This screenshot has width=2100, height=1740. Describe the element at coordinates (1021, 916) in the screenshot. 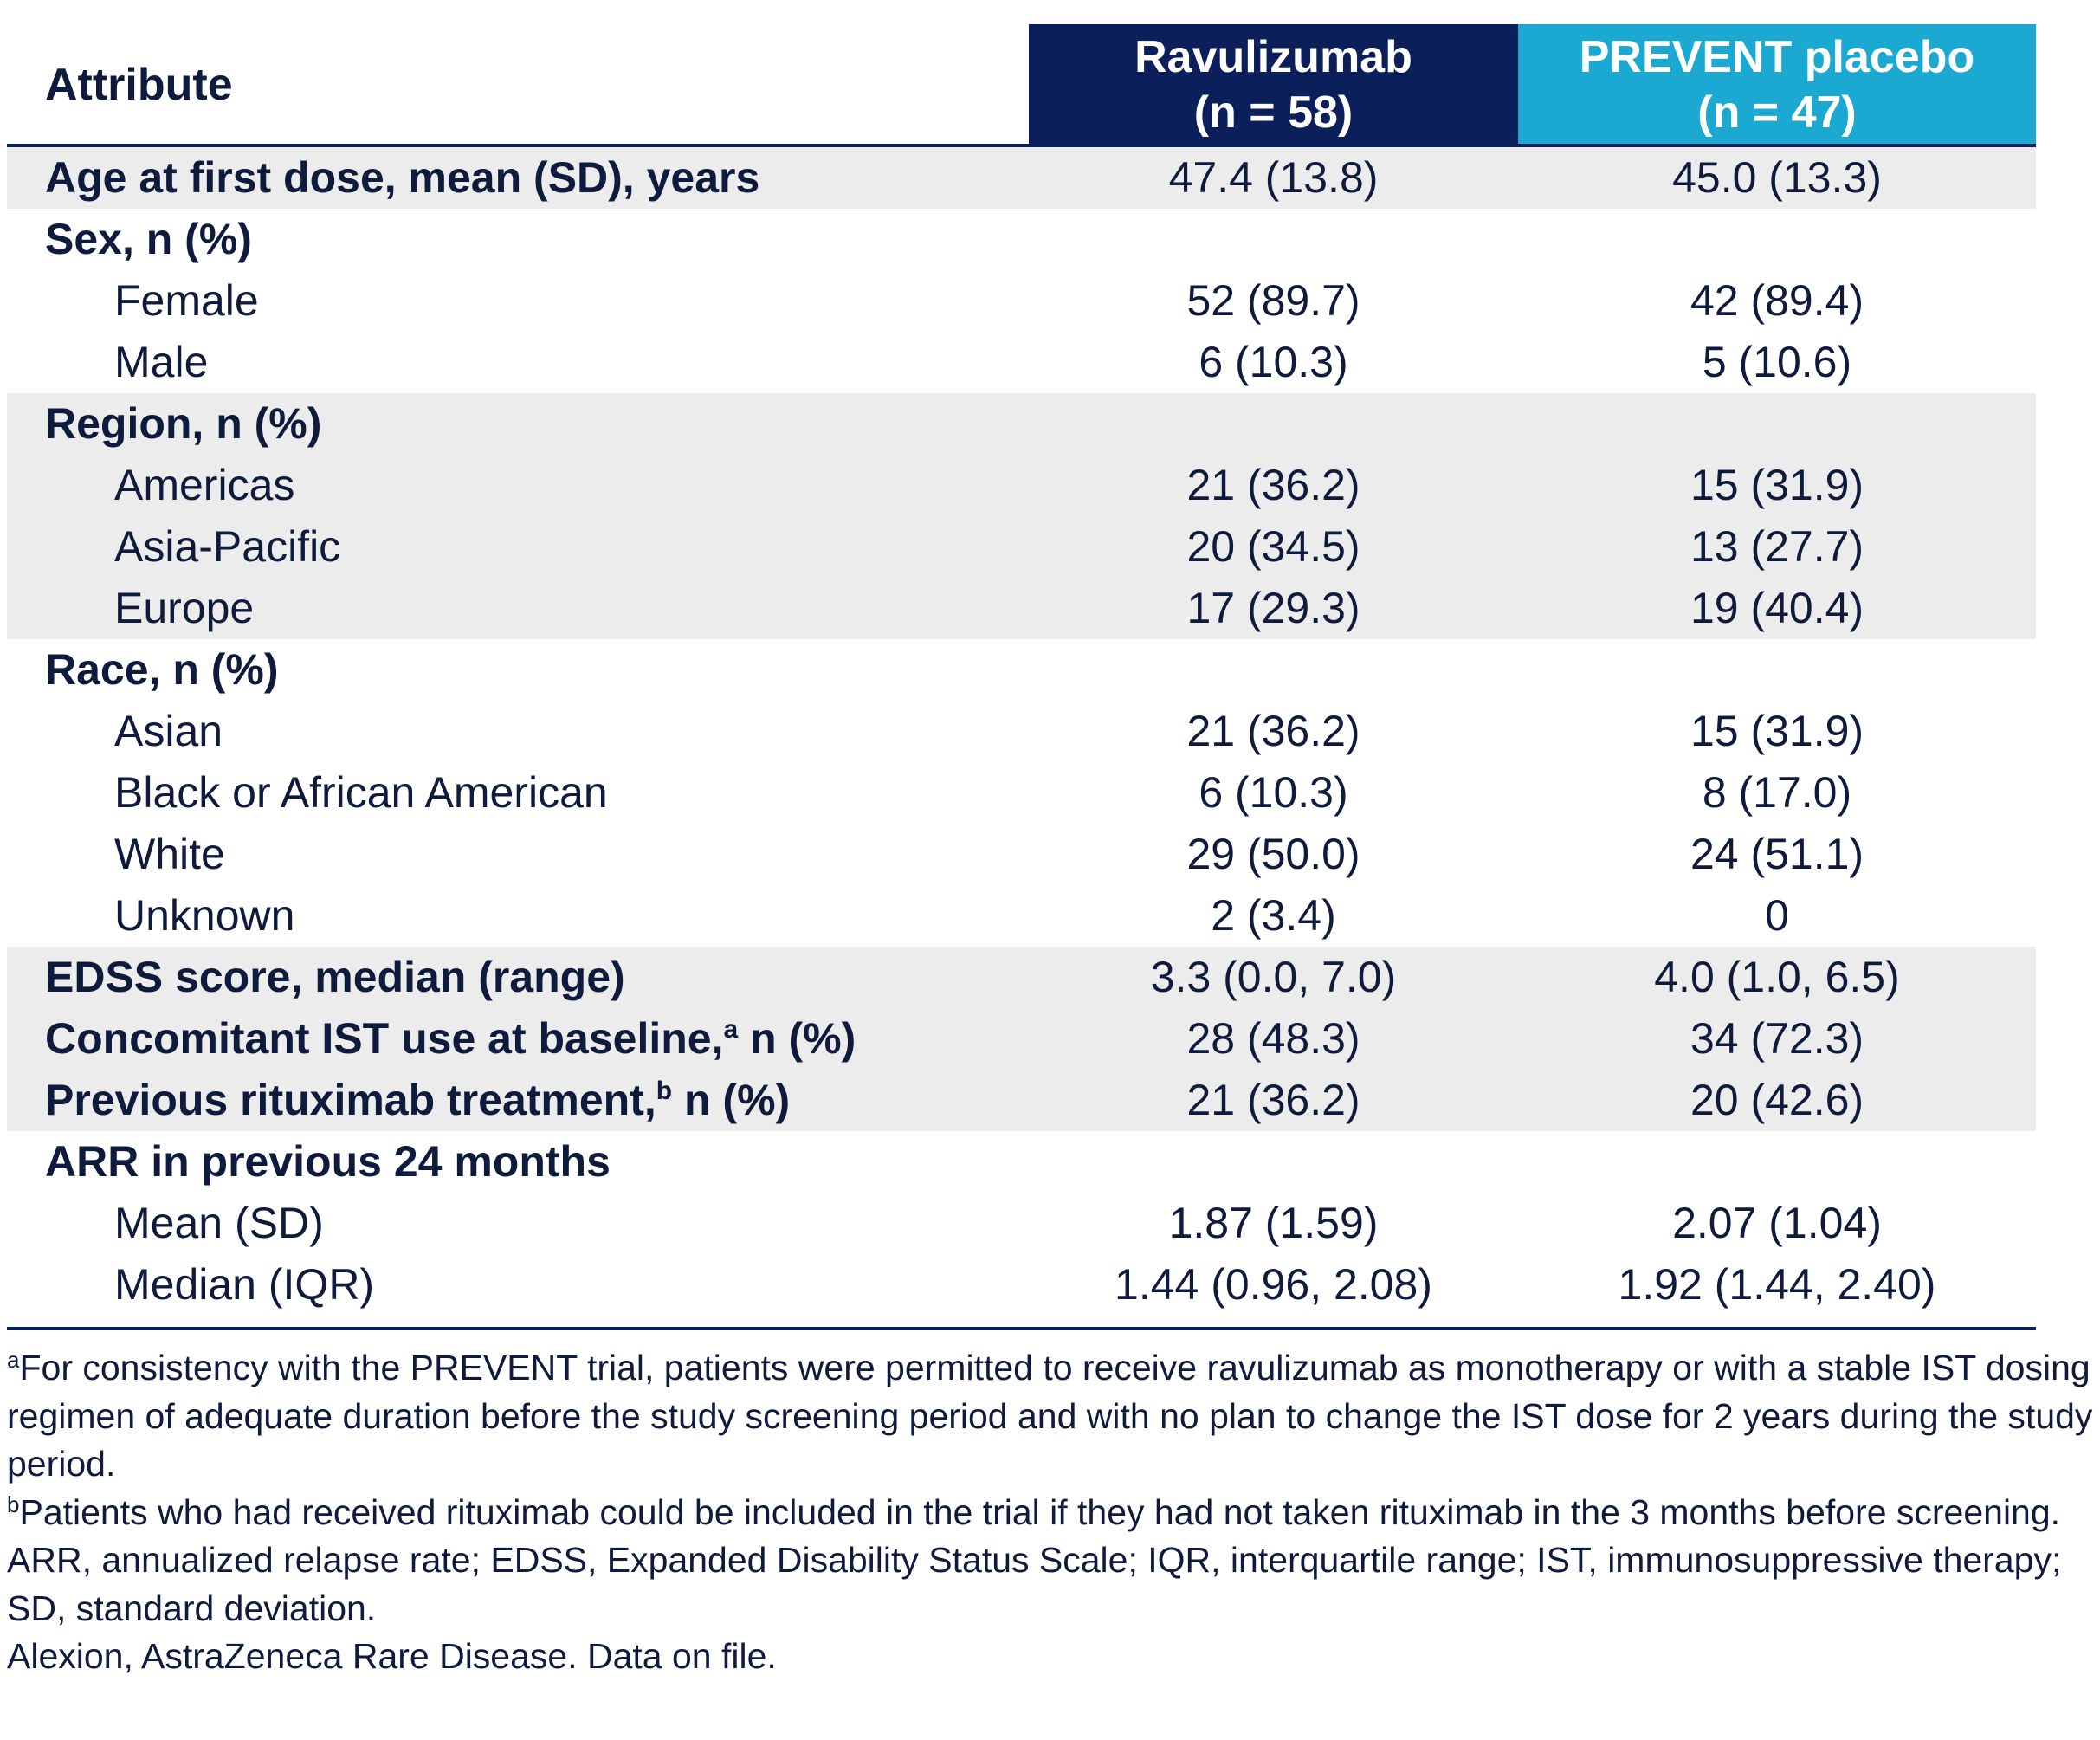

I see `table-row-unknown: Unknown 2 (3.4) 0` at that location.